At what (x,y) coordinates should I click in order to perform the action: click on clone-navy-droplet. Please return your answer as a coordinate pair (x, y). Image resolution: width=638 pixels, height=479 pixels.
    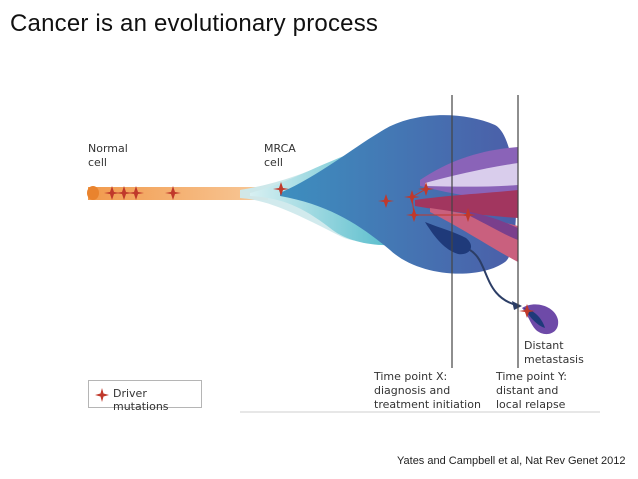
    Looking at the image, I should click on (448, 238).